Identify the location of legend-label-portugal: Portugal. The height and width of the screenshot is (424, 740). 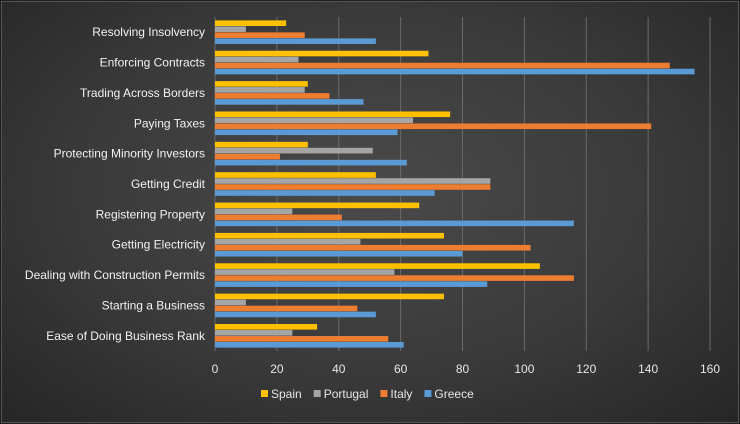
(346, 394).